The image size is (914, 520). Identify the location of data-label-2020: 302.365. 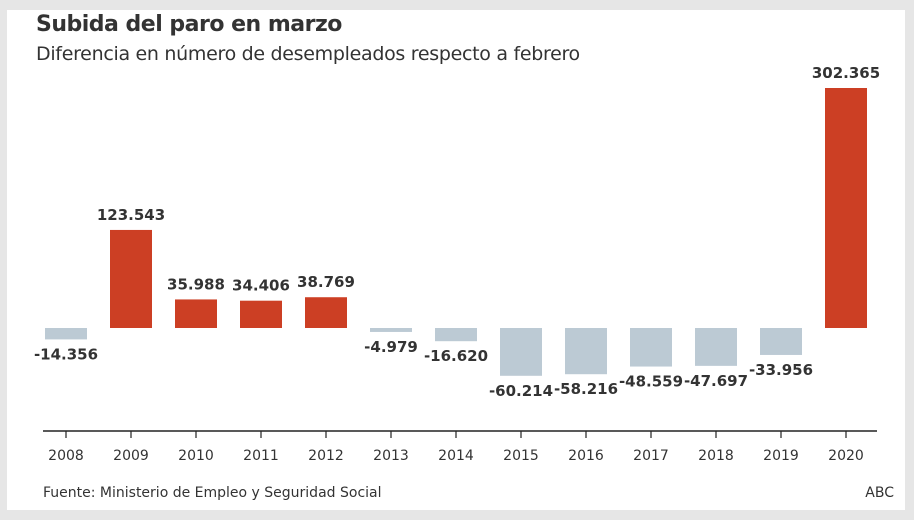
(846, 73).